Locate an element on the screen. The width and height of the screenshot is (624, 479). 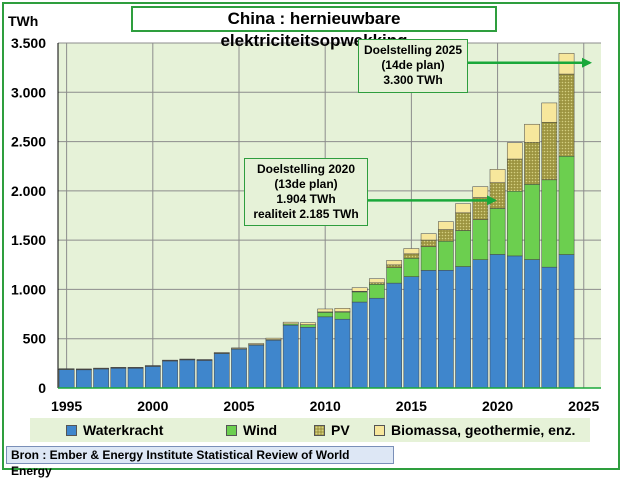
bar-wind-2022 is located at coordinates (532, 222).